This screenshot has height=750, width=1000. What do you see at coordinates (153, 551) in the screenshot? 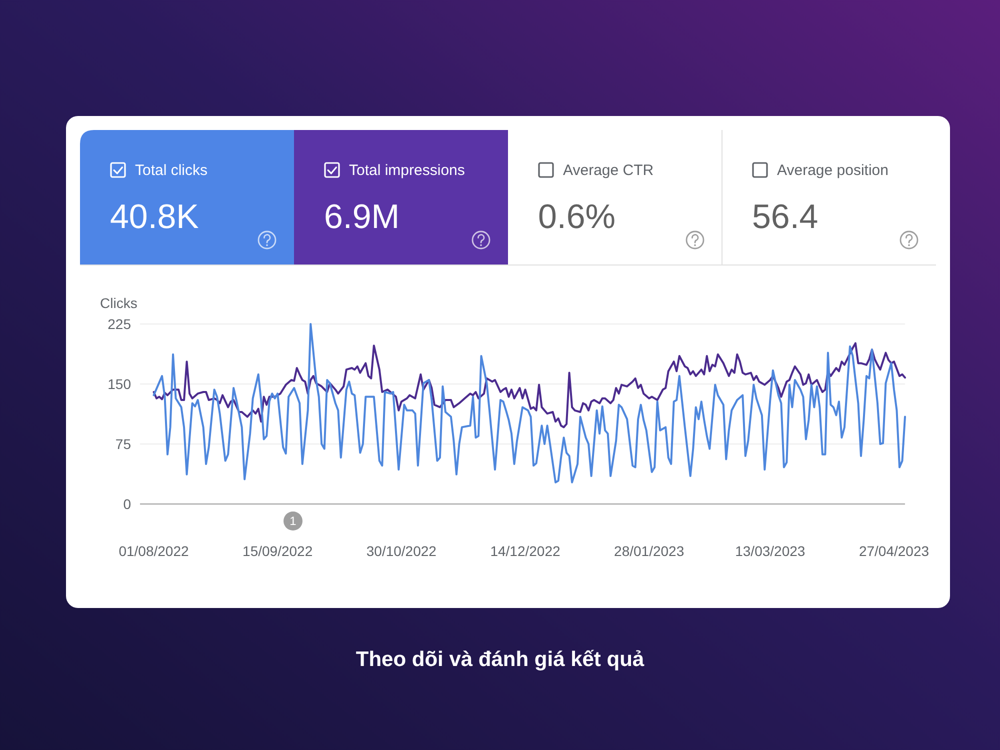
I see `x-tick-label: 01/08/2022` at bounding box center [153, 551].